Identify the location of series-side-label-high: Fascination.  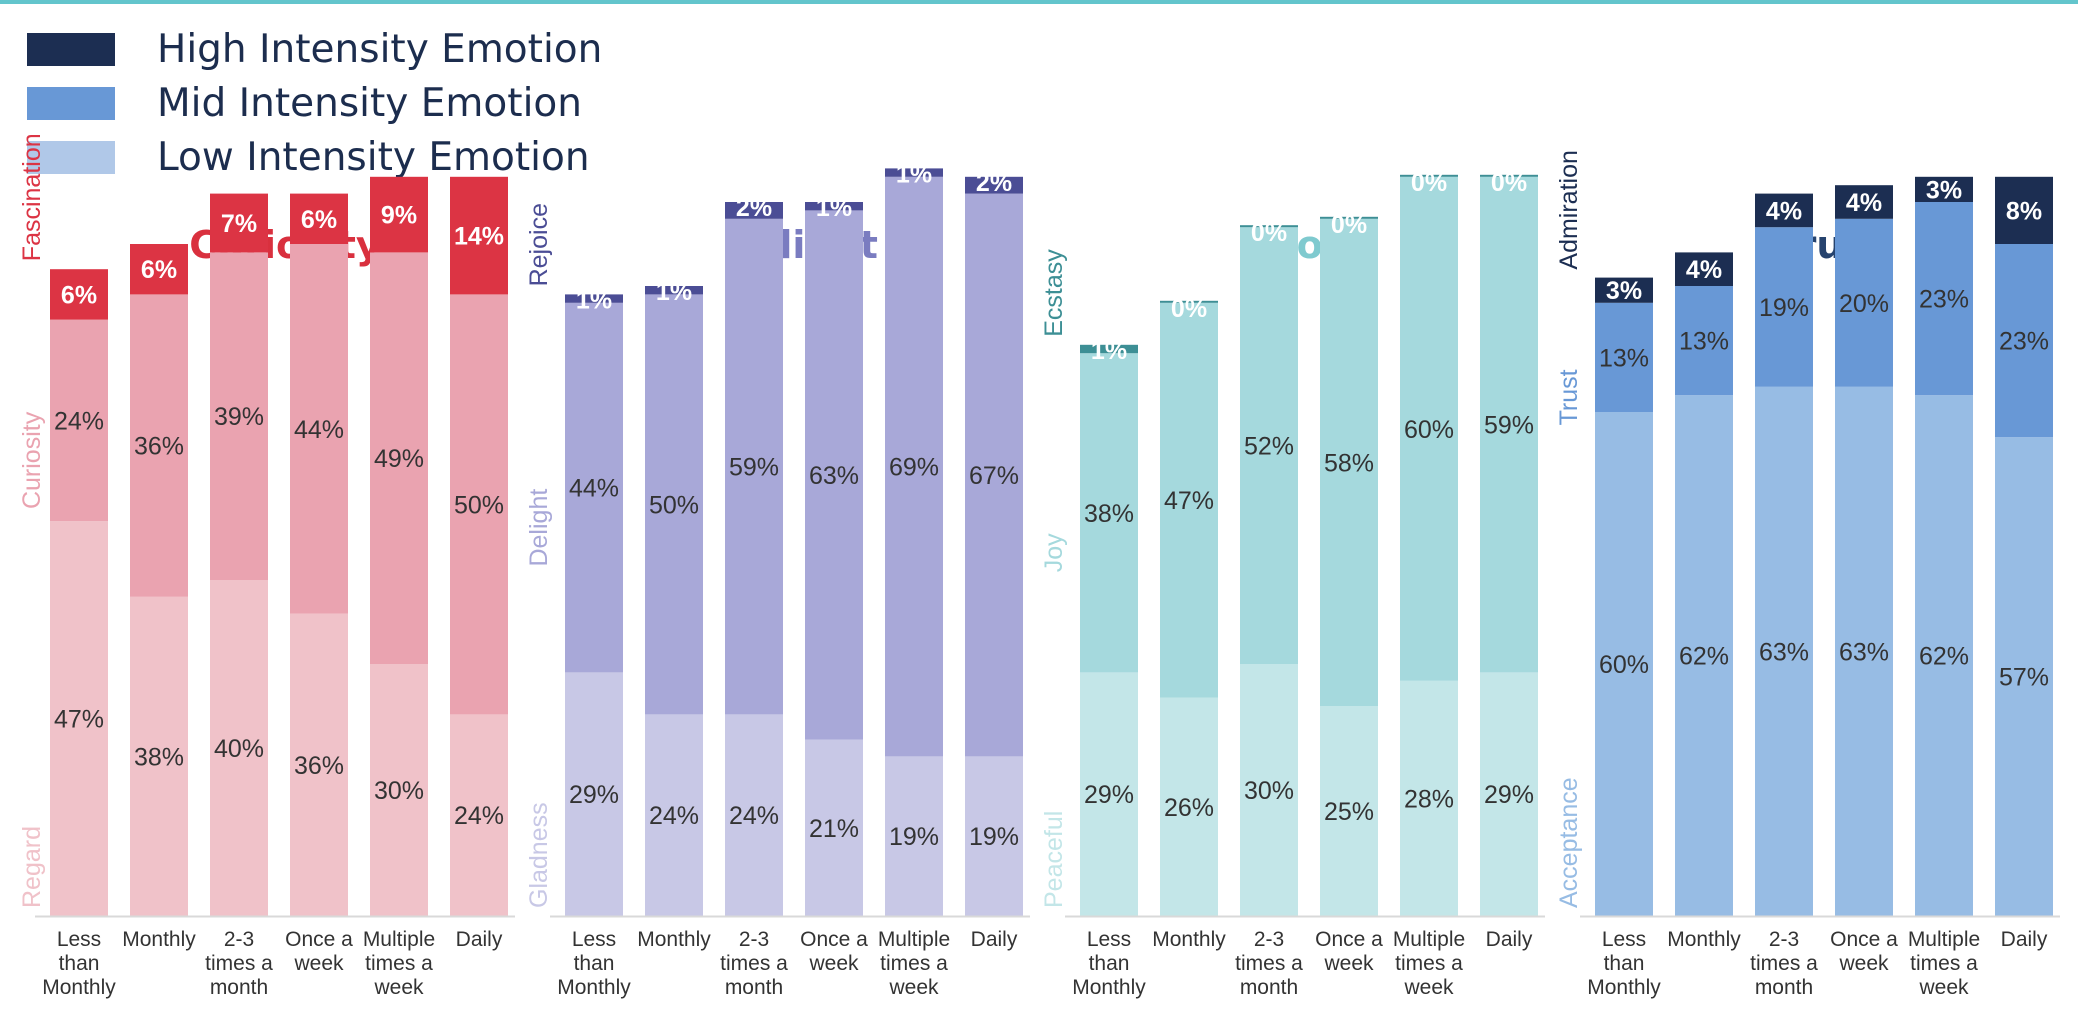
(32, 197).